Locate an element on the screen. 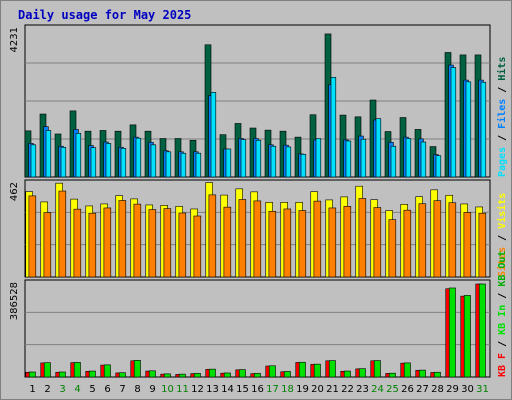 The height and width of the screenshot is (400, 512). x-tick-12: 12 is located at coordinates (197, 389).